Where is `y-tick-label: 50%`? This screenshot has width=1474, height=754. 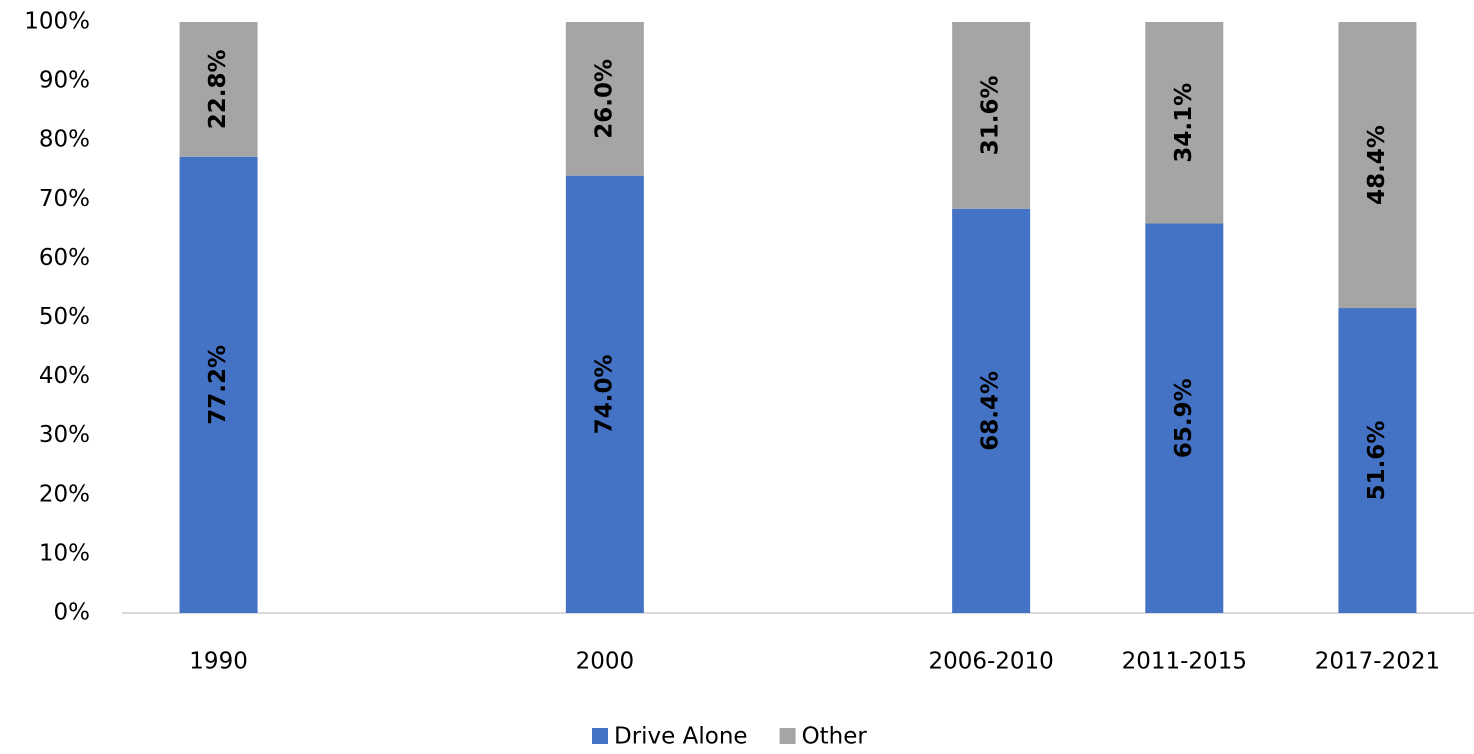 y-tick-label: 50% is located at coordinates (64, 317).